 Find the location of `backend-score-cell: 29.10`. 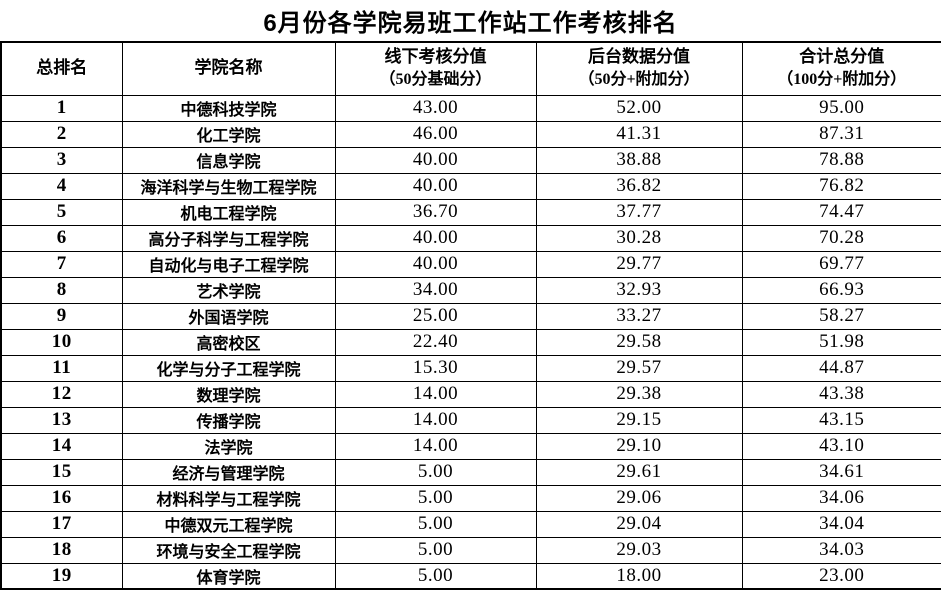

backend-score-cell: 29.10 is located at coordinates (639, 446).